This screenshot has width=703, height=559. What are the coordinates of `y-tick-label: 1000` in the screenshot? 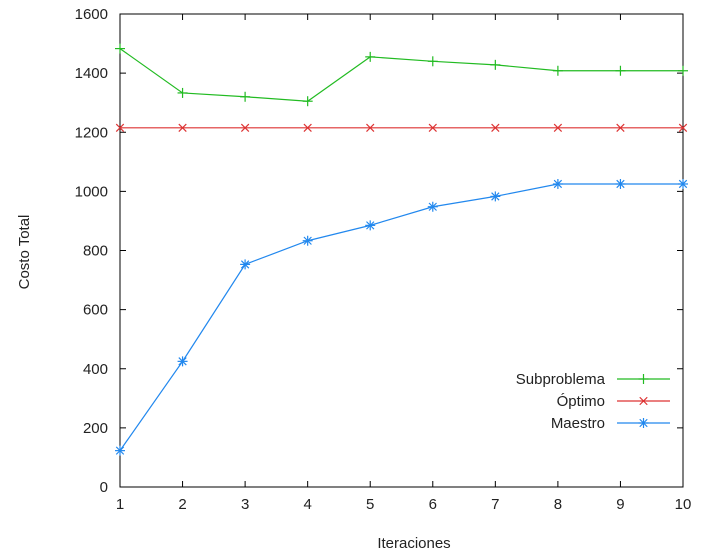 It's located at (91, 191).